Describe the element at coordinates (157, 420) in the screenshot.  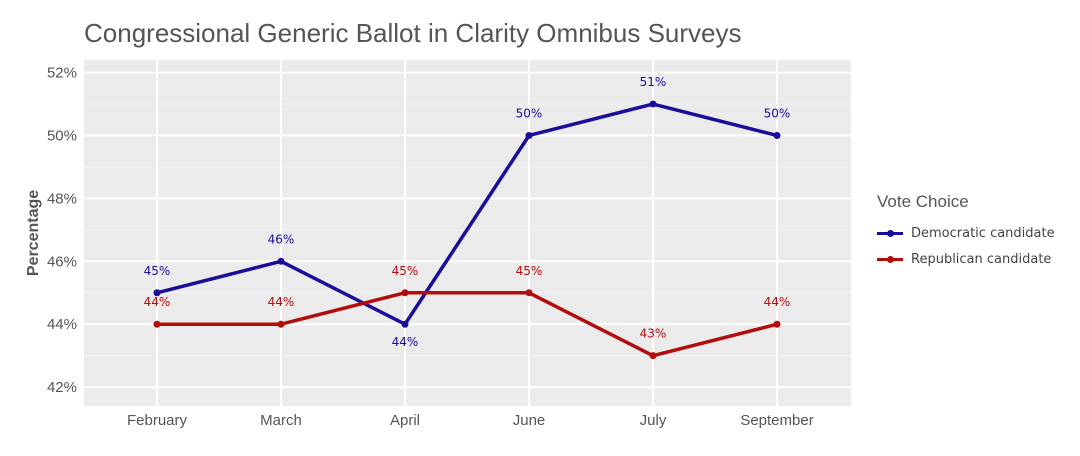
I see `x-tick-label: February` at that location.